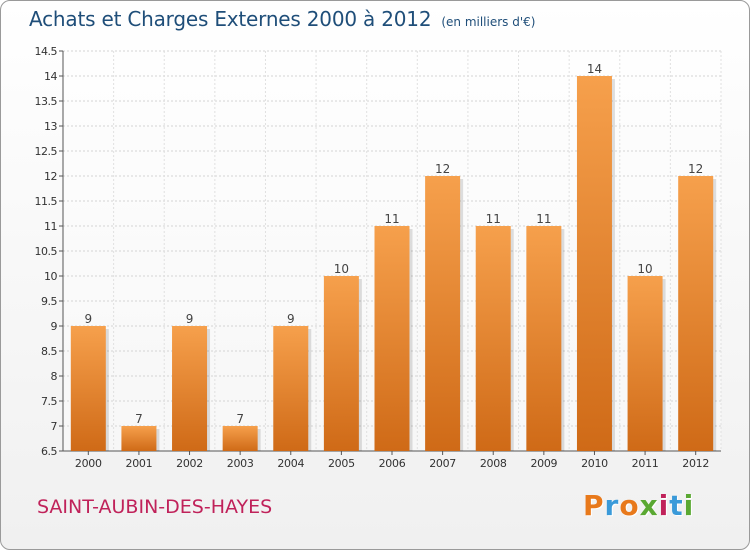  What do you see at coordinates (46, 151) in the screenshot?
I see `y-tick-label: 12.5` at bounding box center [46, 151].